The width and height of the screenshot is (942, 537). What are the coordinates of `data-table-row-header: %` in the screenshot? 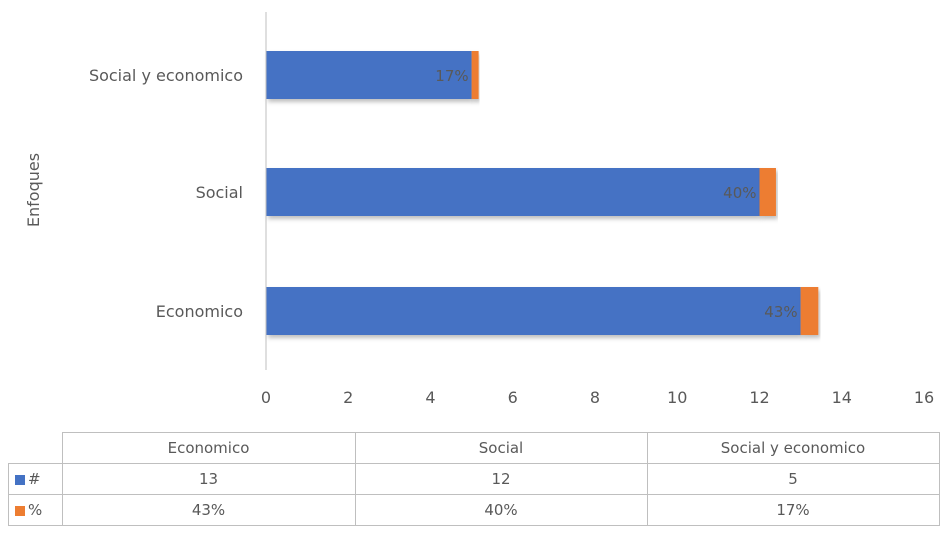 It's located at (35, 510).